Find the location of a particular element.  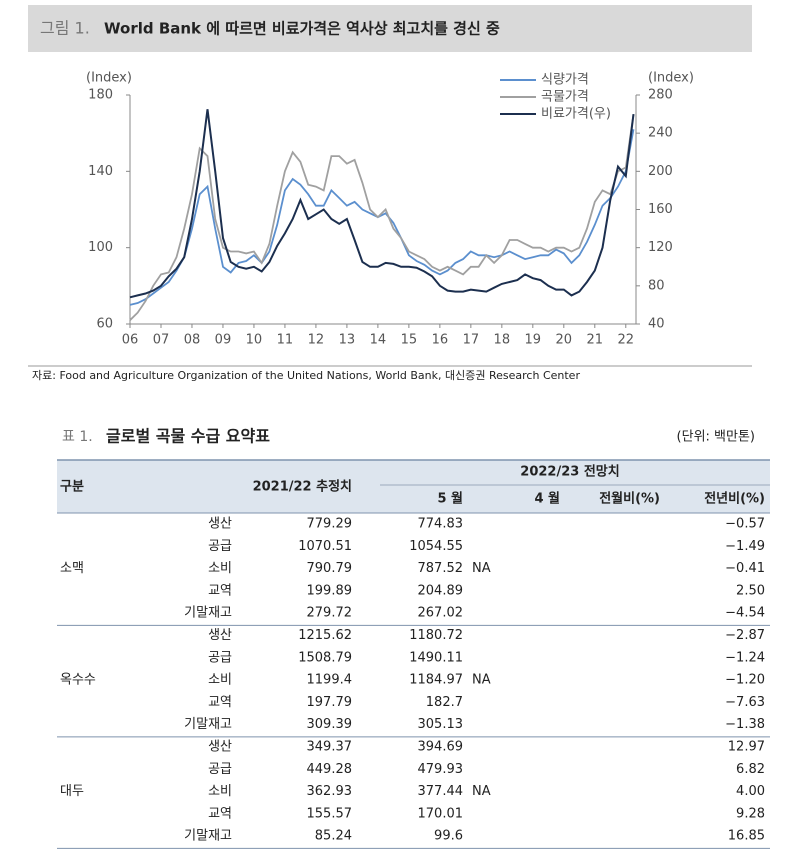

th: 전년비(%) is located at coordinates (734, 499).